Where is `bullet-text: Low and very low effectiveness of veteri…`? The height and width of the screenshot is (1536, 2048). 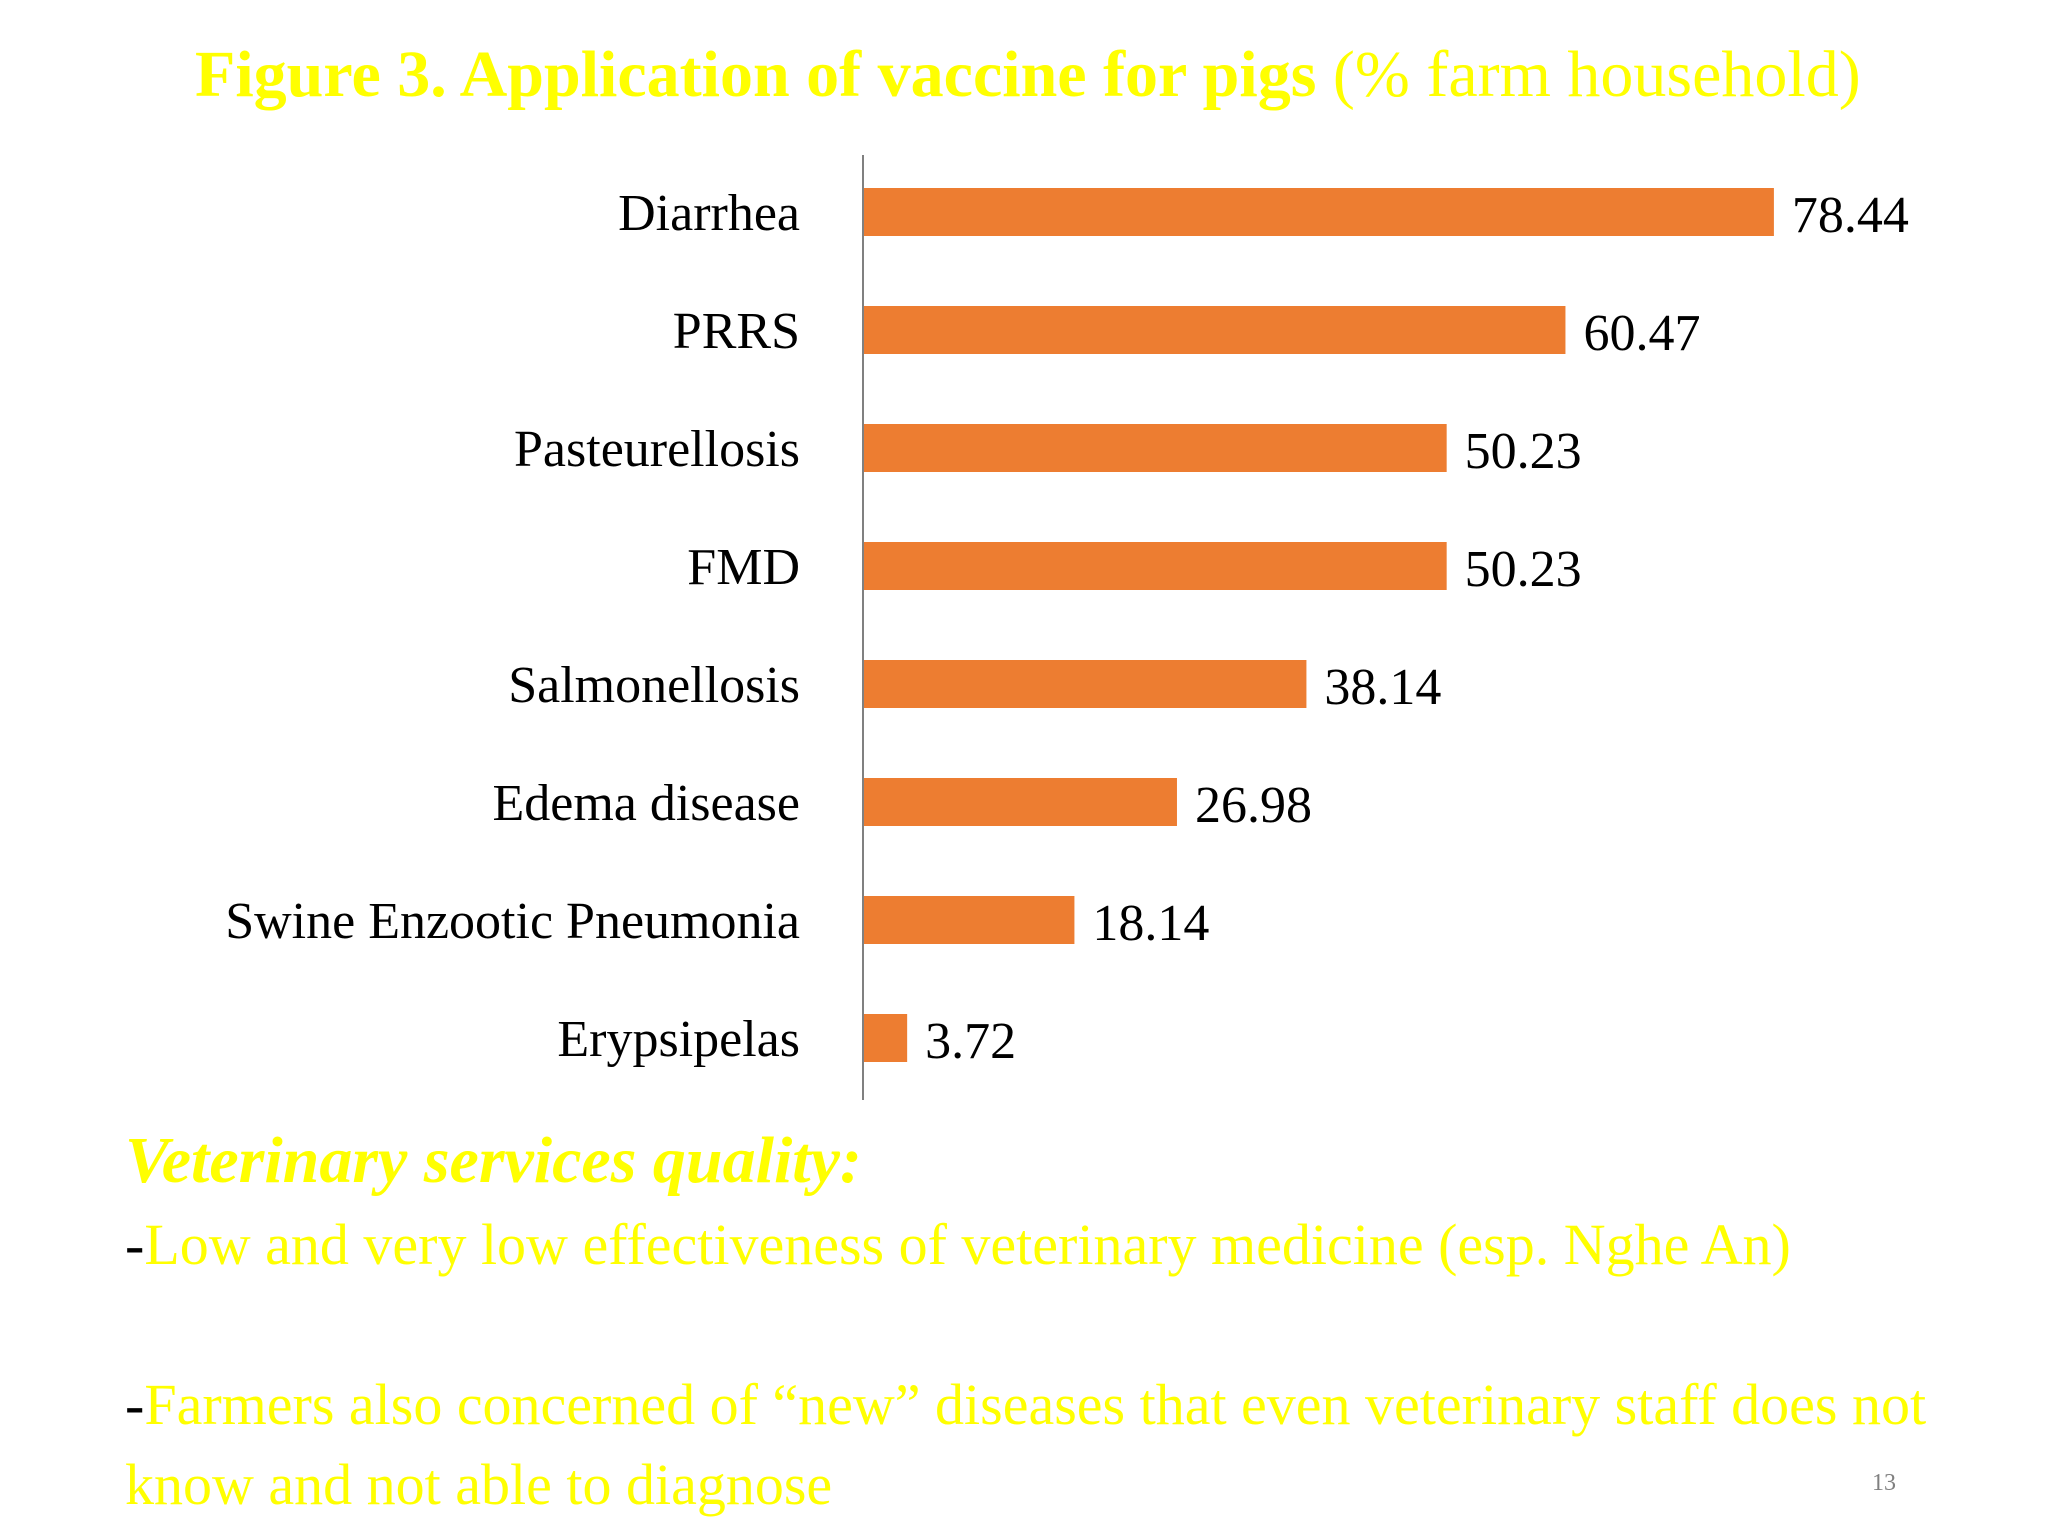 bullet-text: Low and very low effectiveness of veteri… is located at coordinates (967, 1244).